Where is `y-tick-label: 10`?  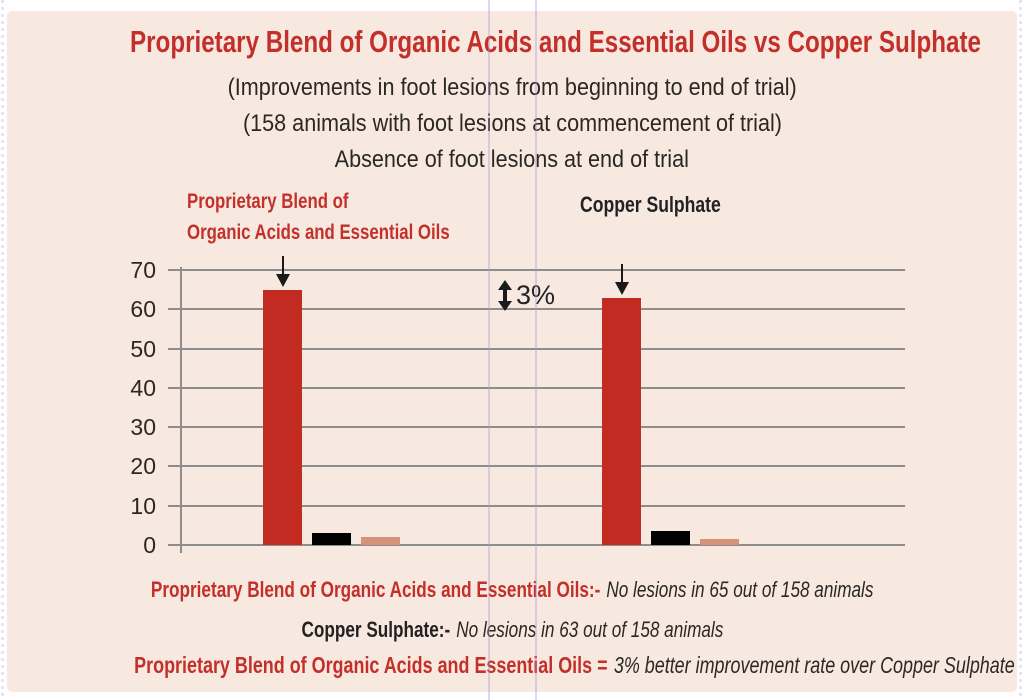 y-tick-label: 10 is located at coordinates (143, 505).